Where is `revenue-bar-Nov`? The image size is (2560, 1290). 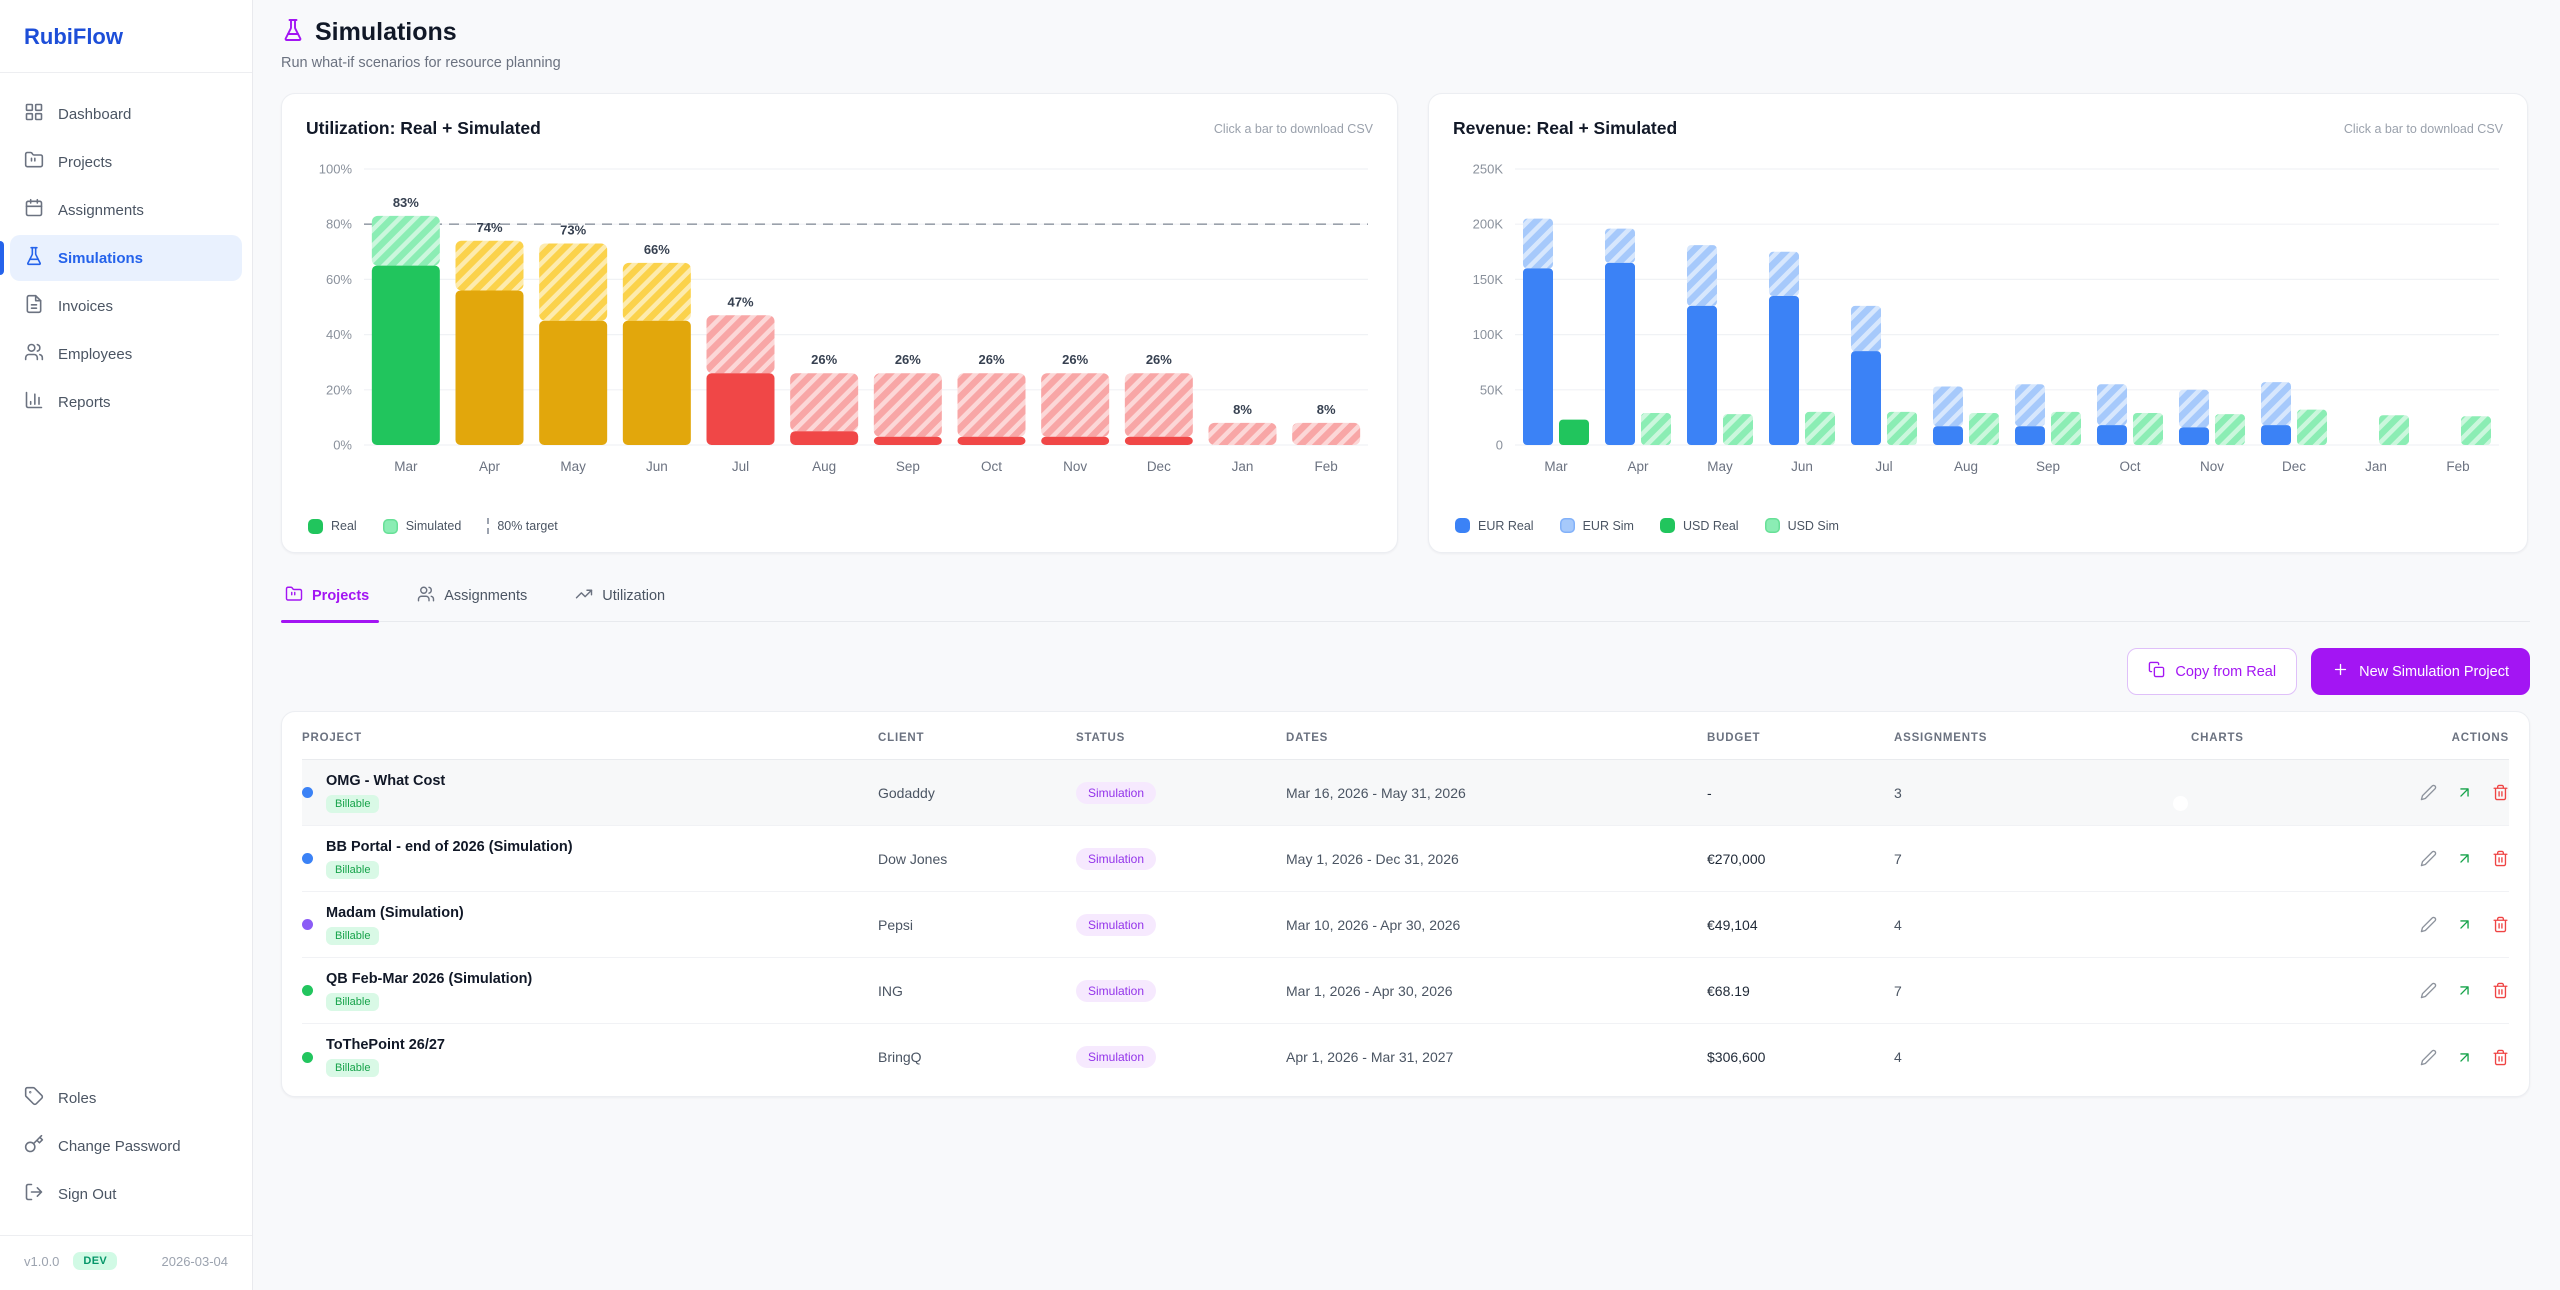 revenue-bar-Nov is located at coordinates (2212, 417).